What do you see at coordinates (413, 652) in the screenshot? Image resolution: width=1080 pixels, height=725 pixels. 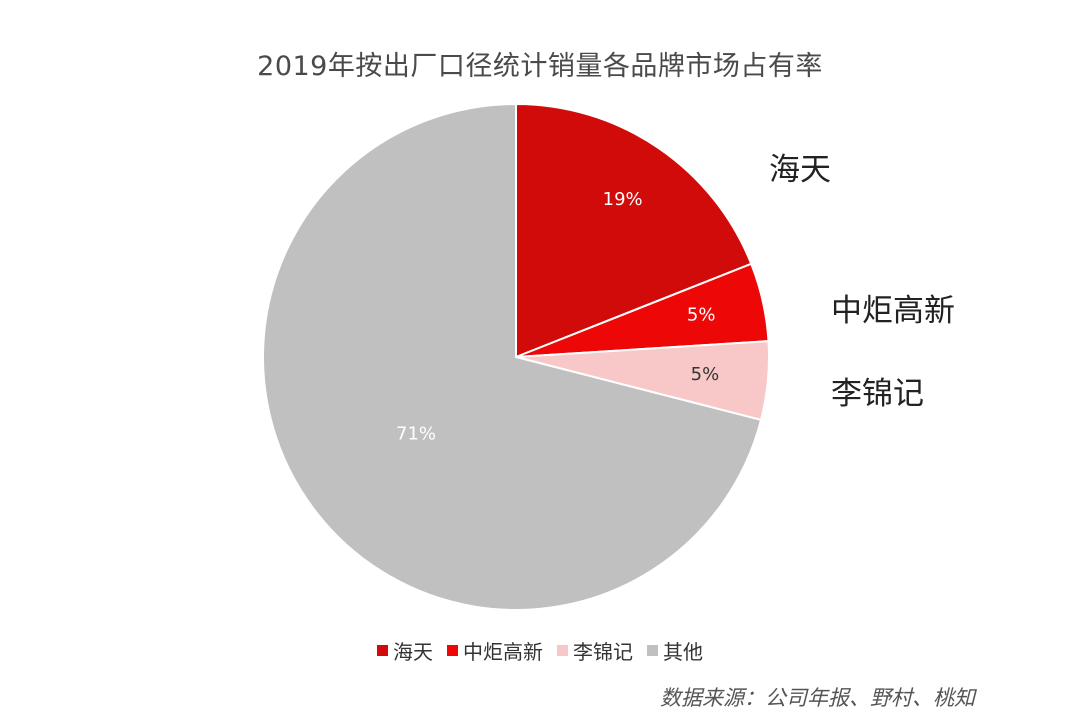 I see `legend-label: 海天` at bounding box center [413, 652].